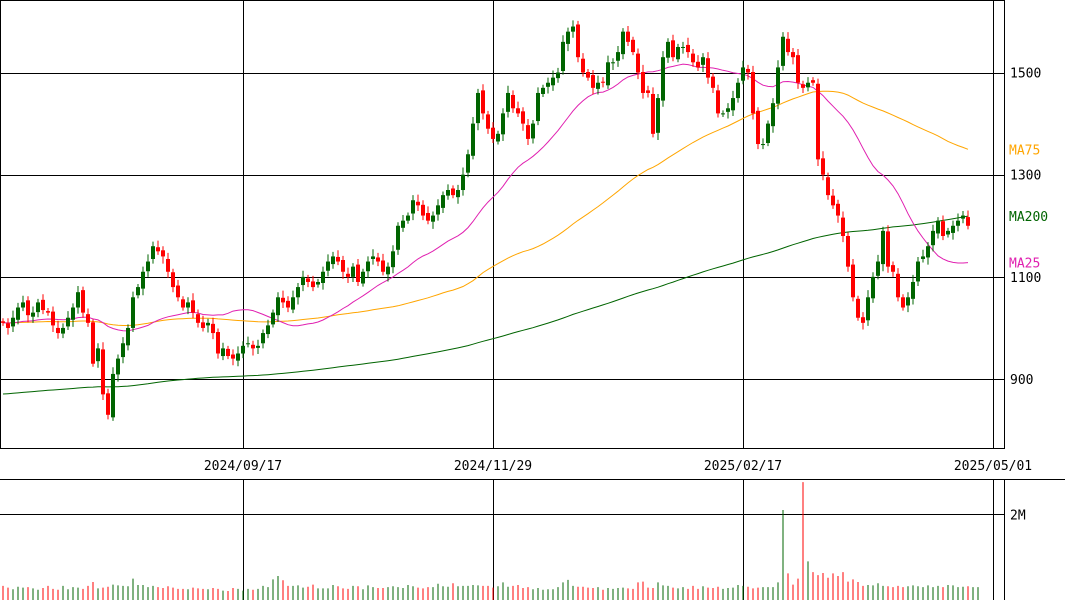 The height and width of the screenshot is (600, 1065). I want to click on ma25-label: MA25, so click(1024, 264).